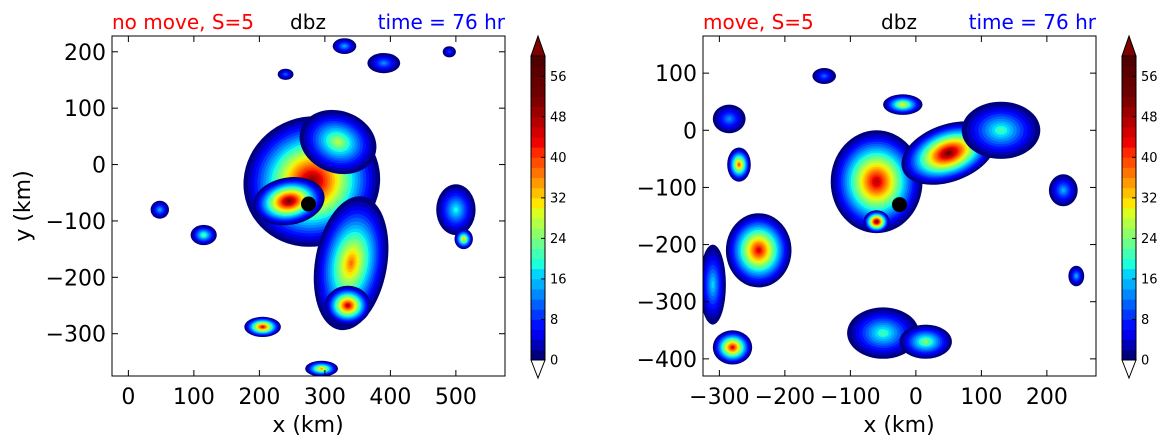  I want to click on colorbar-tick-label: 24, so click(1149, 239).